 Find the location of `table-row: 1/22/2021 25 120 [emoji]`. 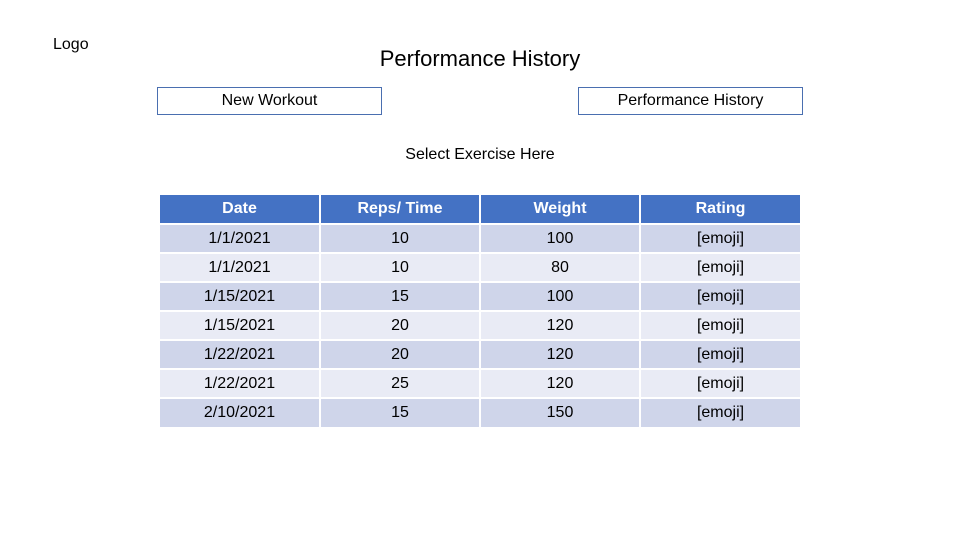

table-row: 1/22/2021 25 120 [emoji] is located at coordinates (480, 383).